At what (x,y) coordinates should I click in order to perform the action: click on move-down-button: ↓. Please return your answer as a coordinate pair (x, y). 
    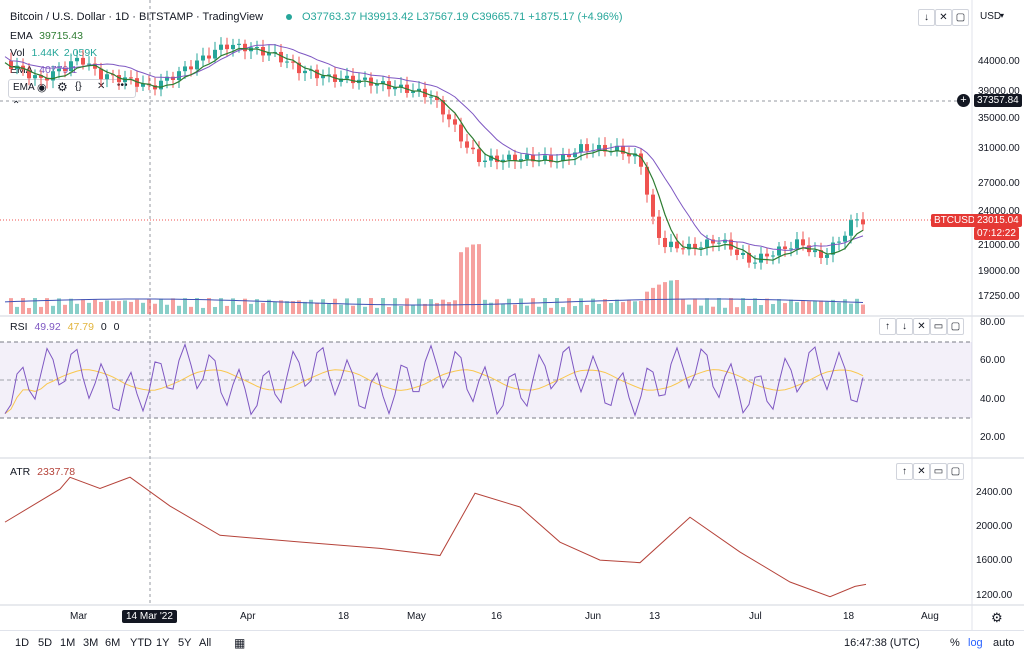
    Looking at the image, I should click on (926, 17).